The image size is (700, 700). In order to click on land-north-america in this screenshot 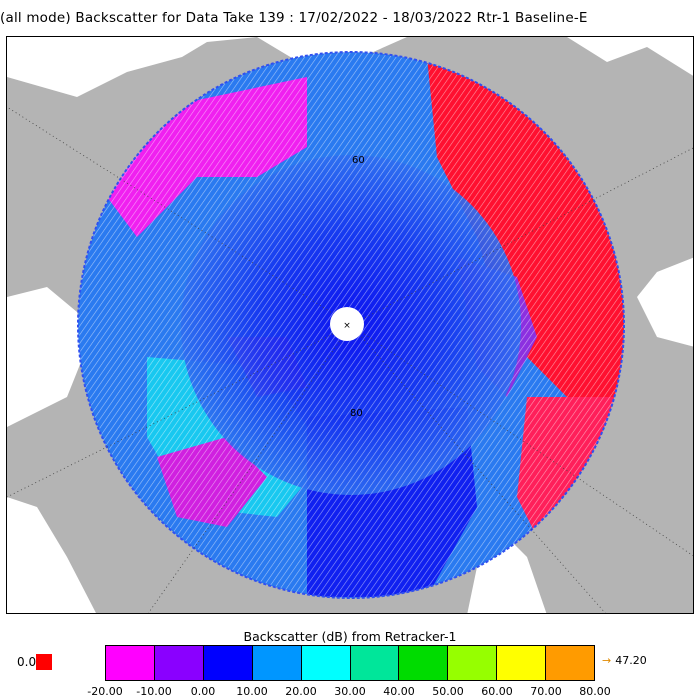, I will do `click(132, 67)`.